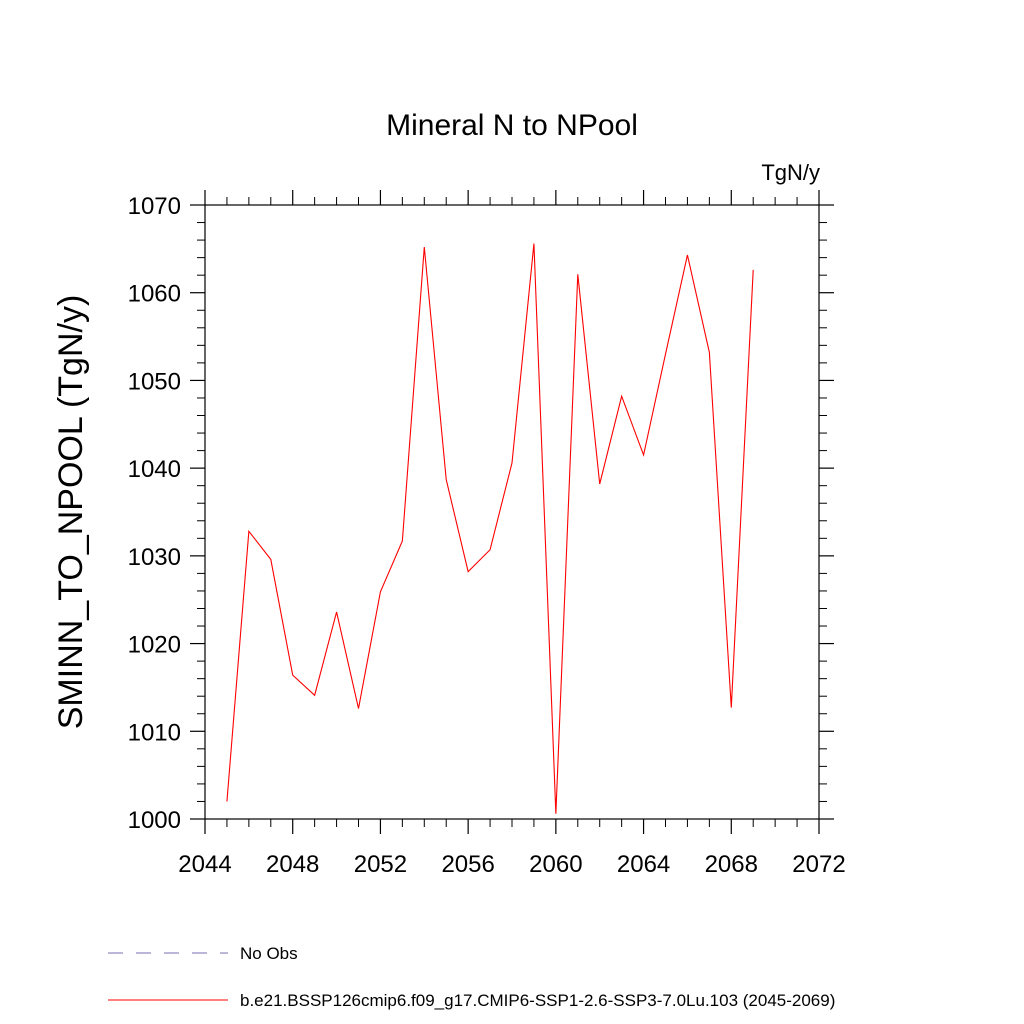  What do you see at coordinates (555, 864) in the screenshot?
I see `x-tick-label-2060: 2060` at bounding box center [555, 864].